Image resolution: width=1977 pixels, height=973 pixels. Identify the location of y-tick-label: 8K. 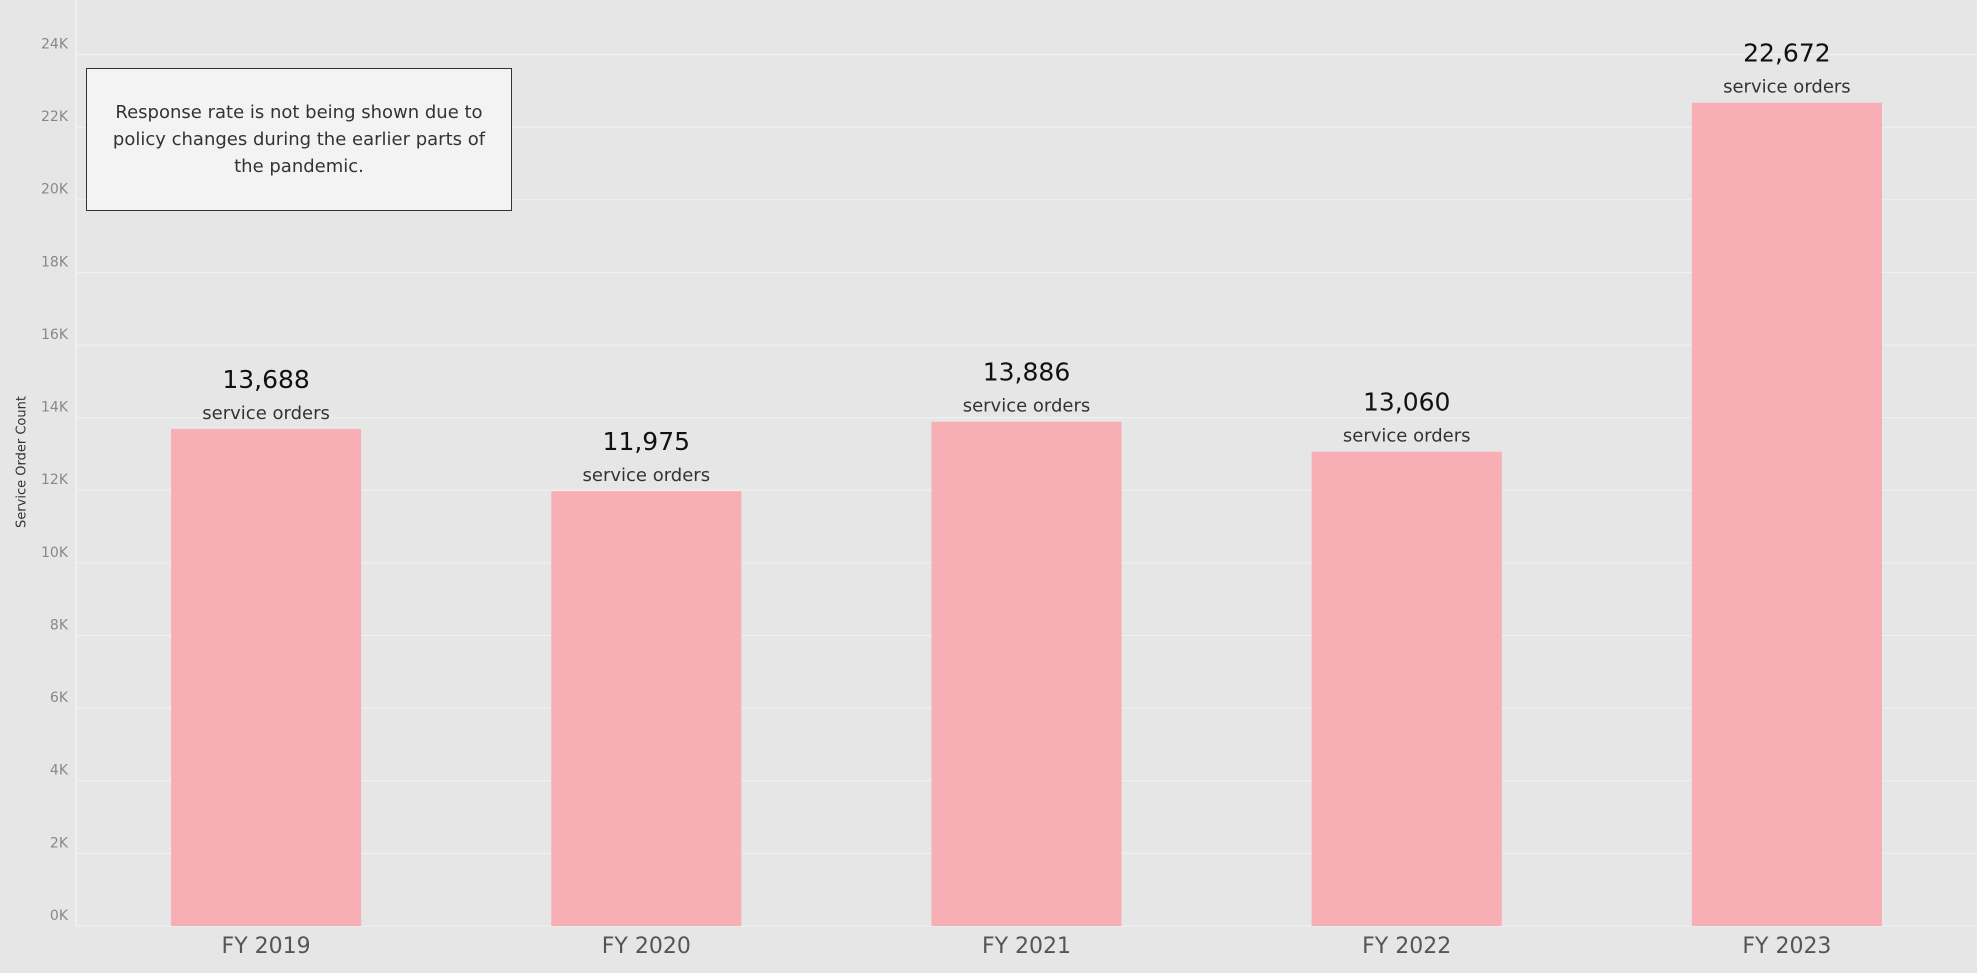
(59, 625).